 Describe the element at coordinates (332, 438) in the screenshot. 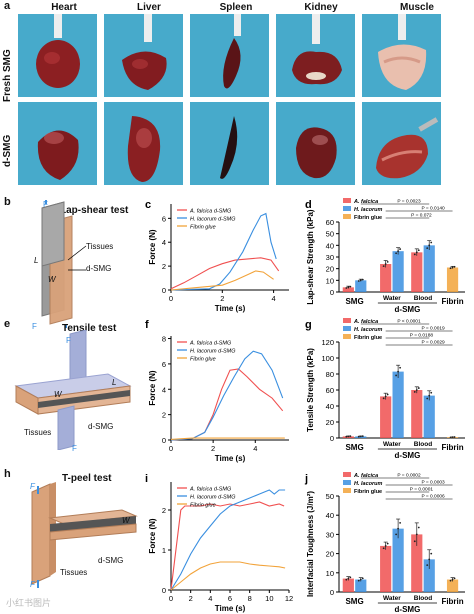

I see `y-tick-label: 0` at that location.